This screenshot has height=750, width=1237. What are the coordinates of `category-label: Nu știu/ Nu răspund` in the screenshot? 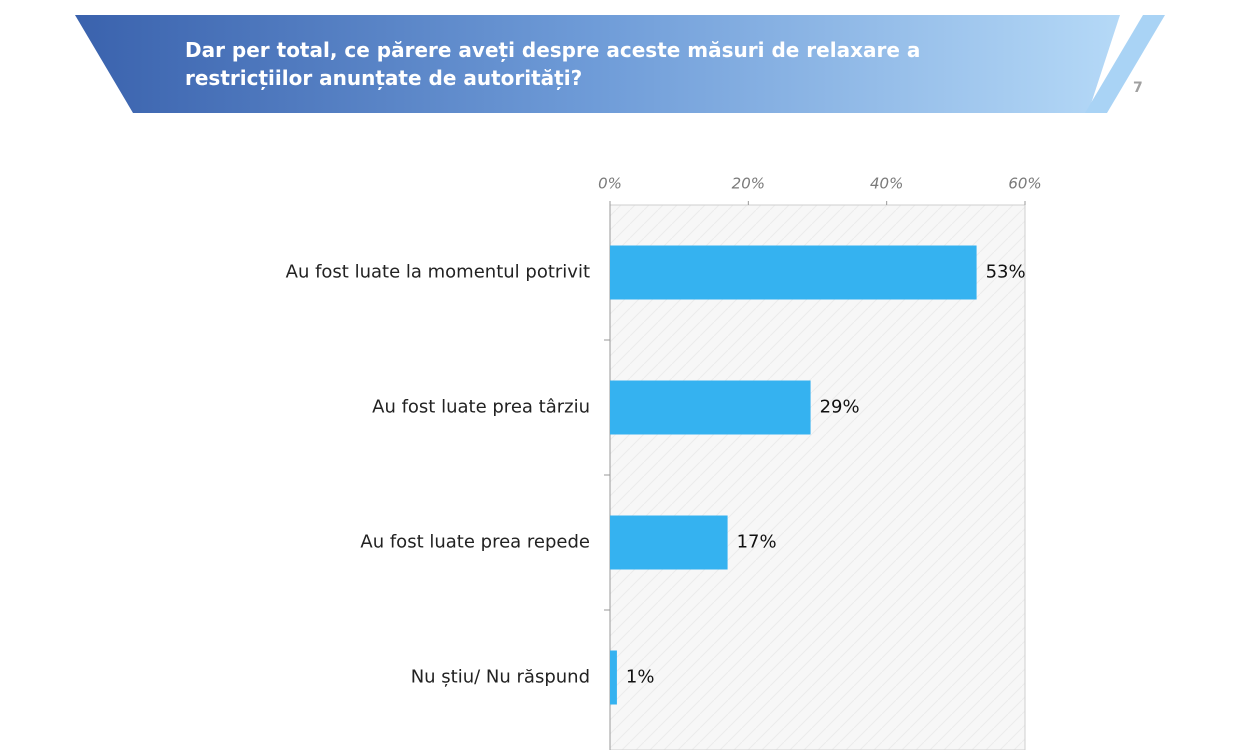 It's located at (500, 677).